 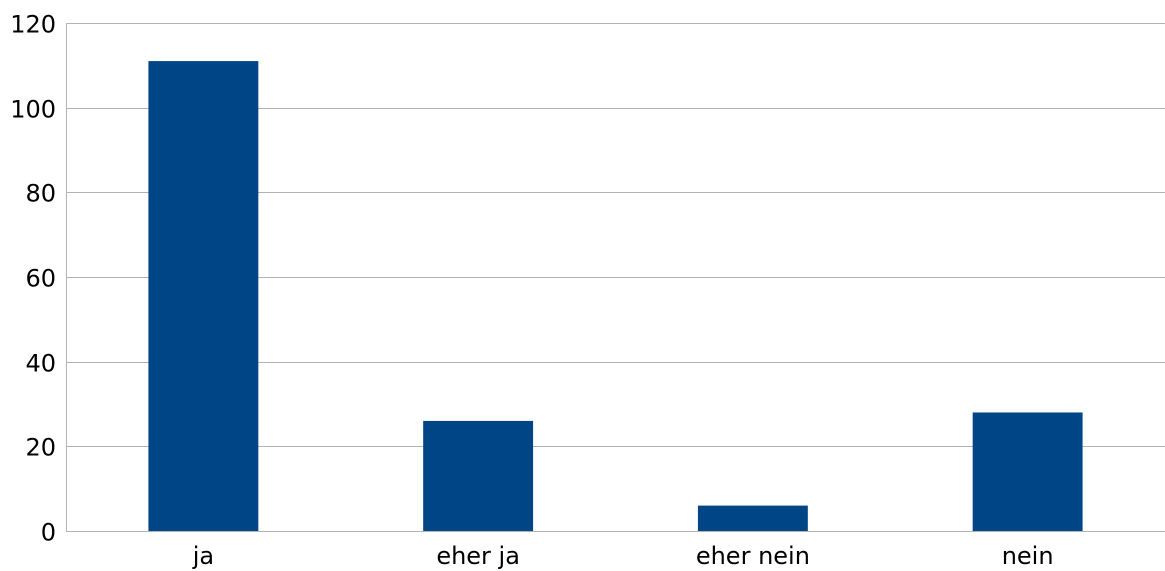 I want to click on y-tick-label: 20, so click(x=40, y=448).